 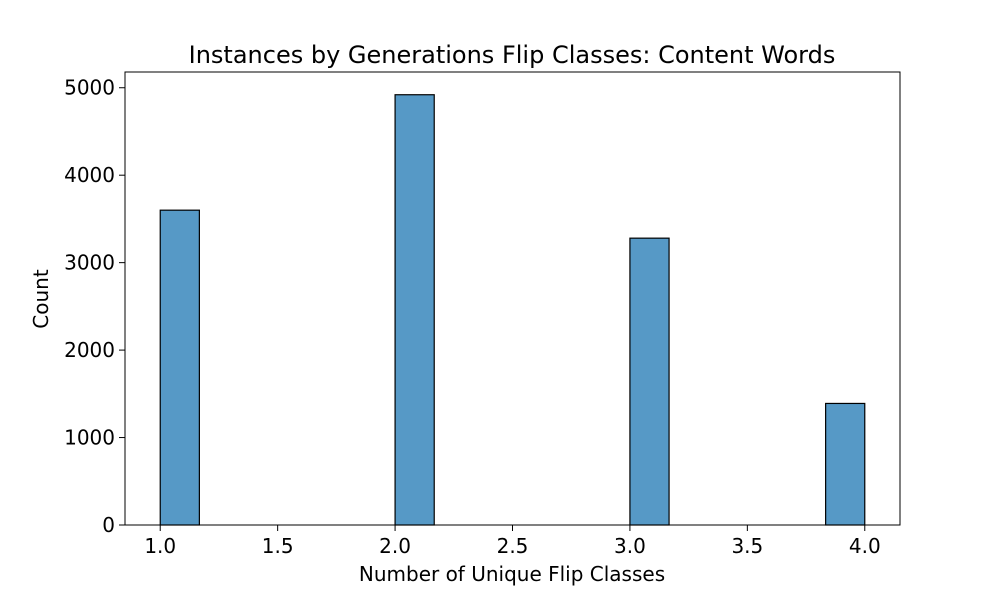 I want to click on x-tick-label: 3.5, so click(x=747, y=546).